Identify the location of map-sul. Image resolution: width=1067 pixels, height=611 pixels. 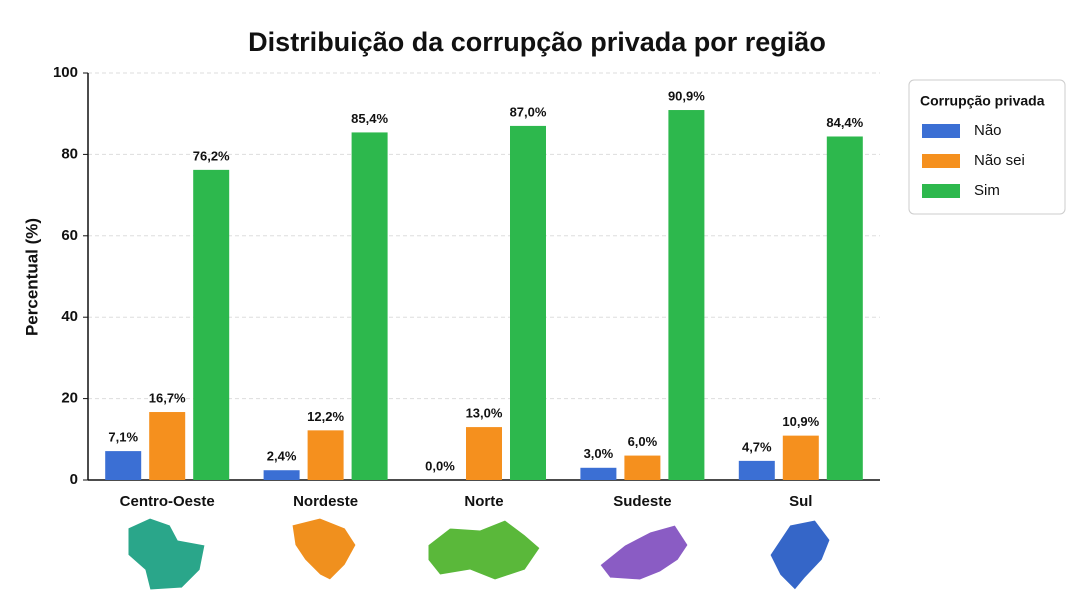
(800, 555).